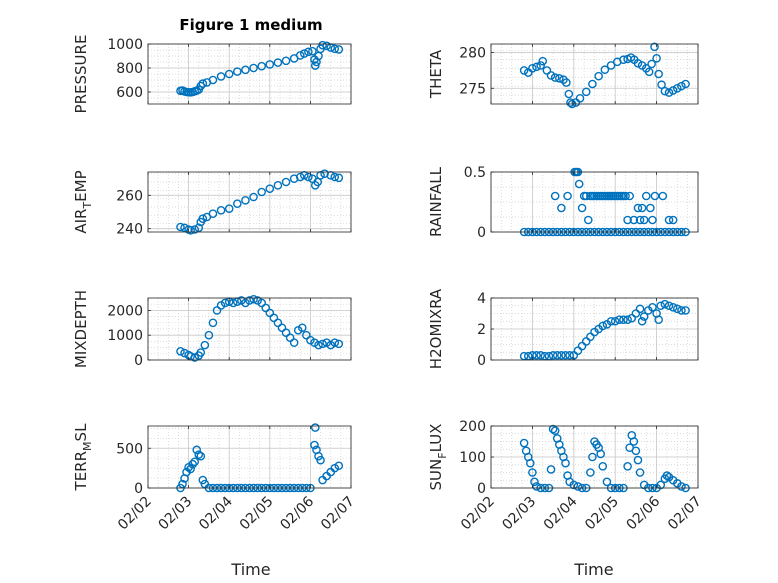 This screenshot has height=583, width=778. Describe the element at coordinates (593, 569) in the screenshot. I see `x-axis-label-right: Time` at that location.